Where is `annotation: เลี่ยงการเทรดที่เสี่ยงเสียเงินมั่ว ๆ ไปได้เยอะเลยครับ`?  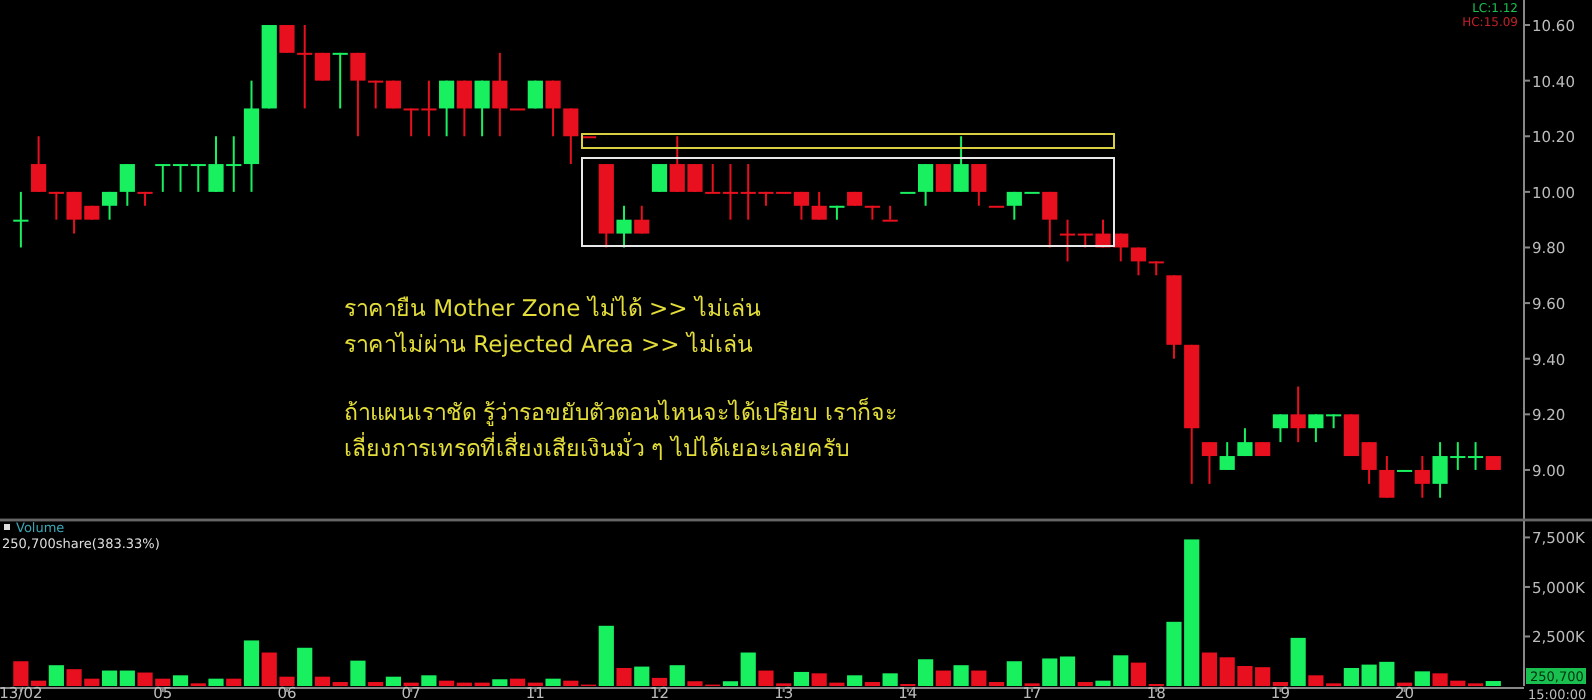 annotation: เลี่ยงการเทรดที่เสี่ยงเสียเงินมั่ว ๆ ไปได้เยอะเลยครับ is located at coordinates (596, 447).